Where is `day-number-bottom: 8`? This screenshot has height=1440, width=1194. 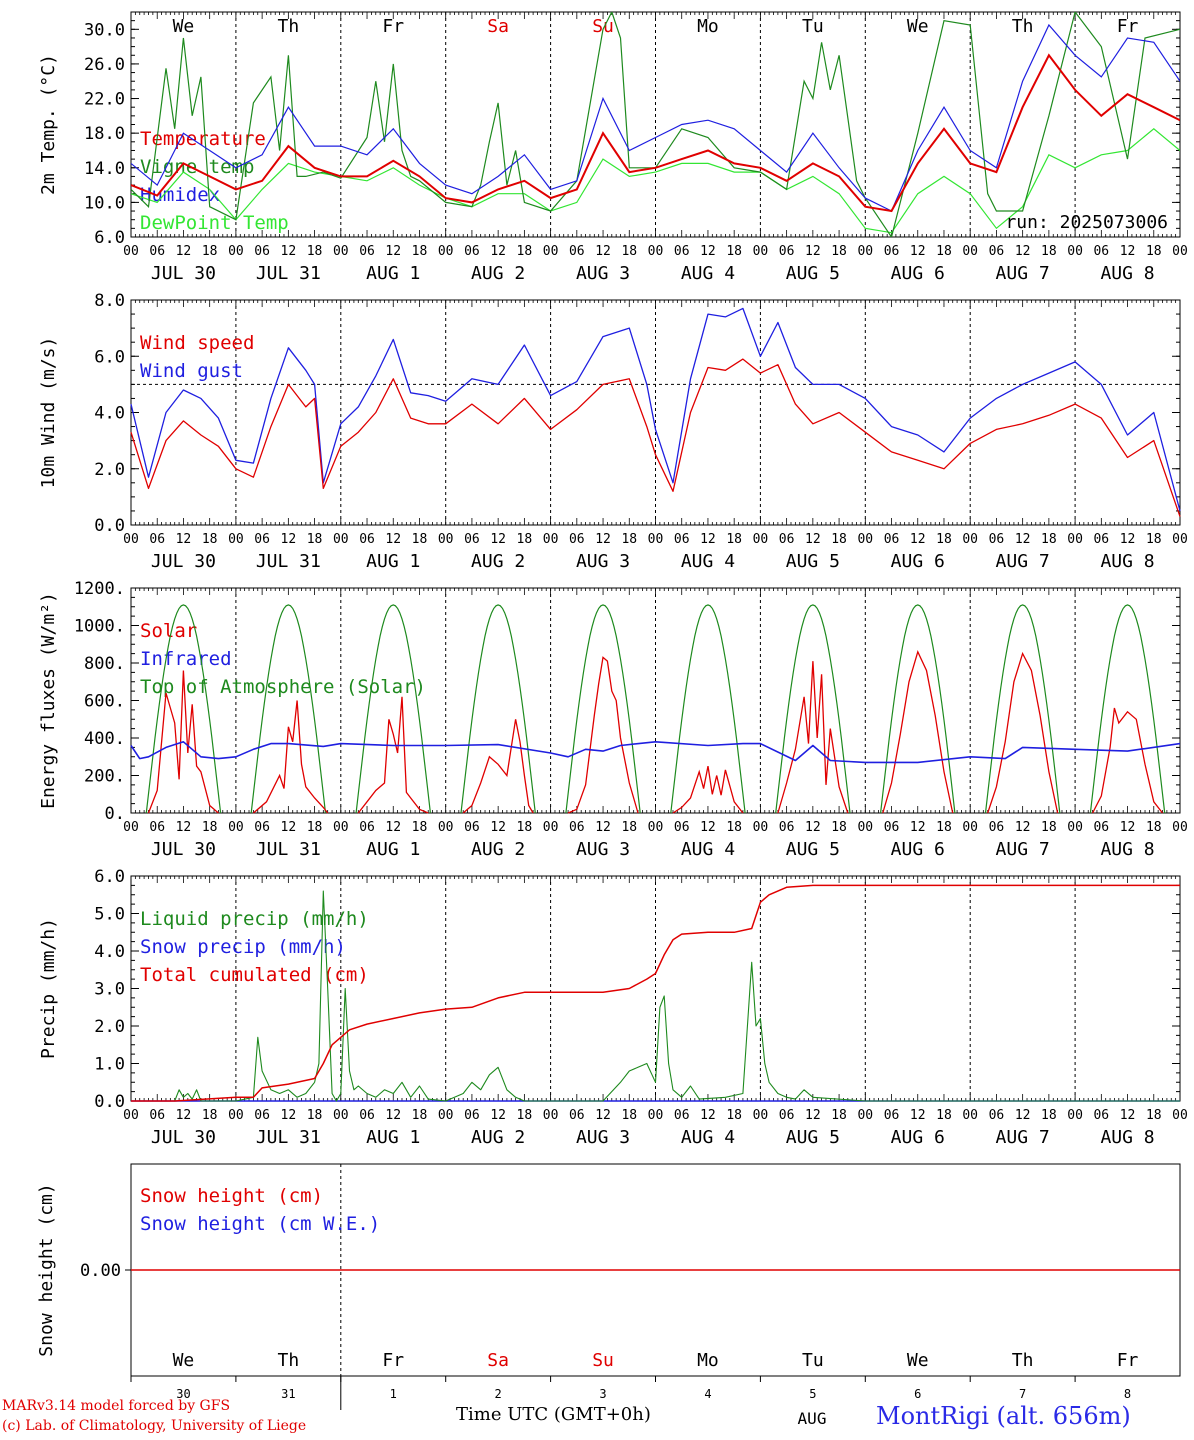
day-number-bottom: 8 is located at coordinates (1127, 1394).